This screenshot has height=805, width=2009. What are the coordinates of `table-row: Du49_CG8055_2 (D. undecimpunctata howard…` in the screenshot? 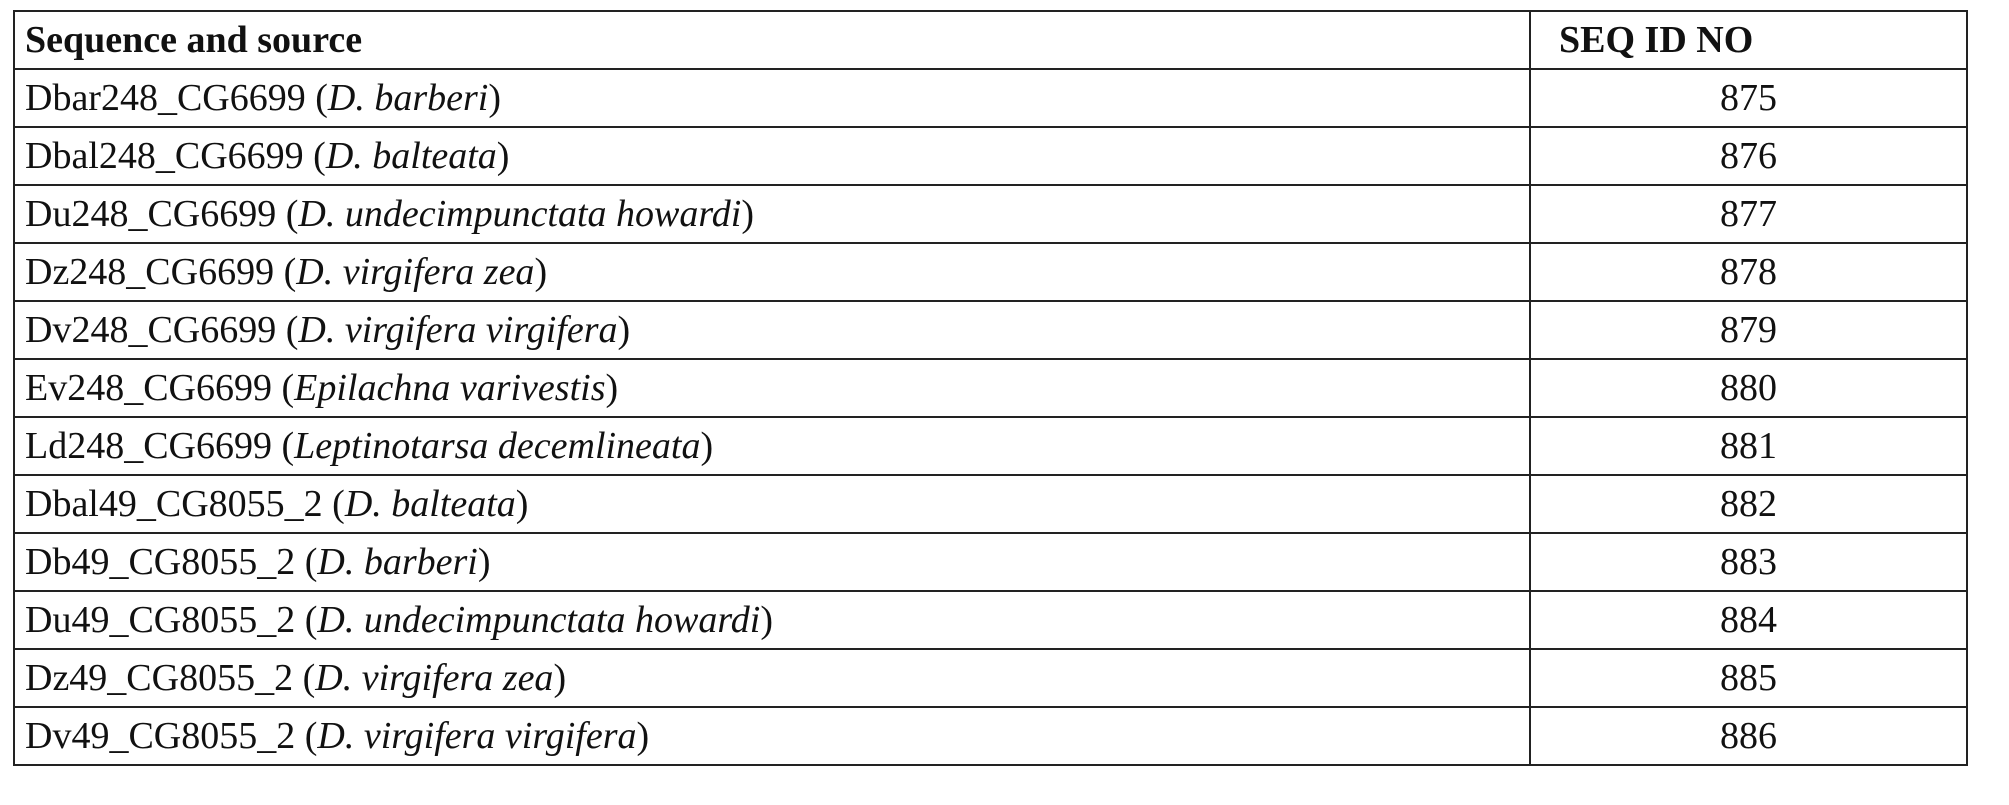 It's located at (990, 620).